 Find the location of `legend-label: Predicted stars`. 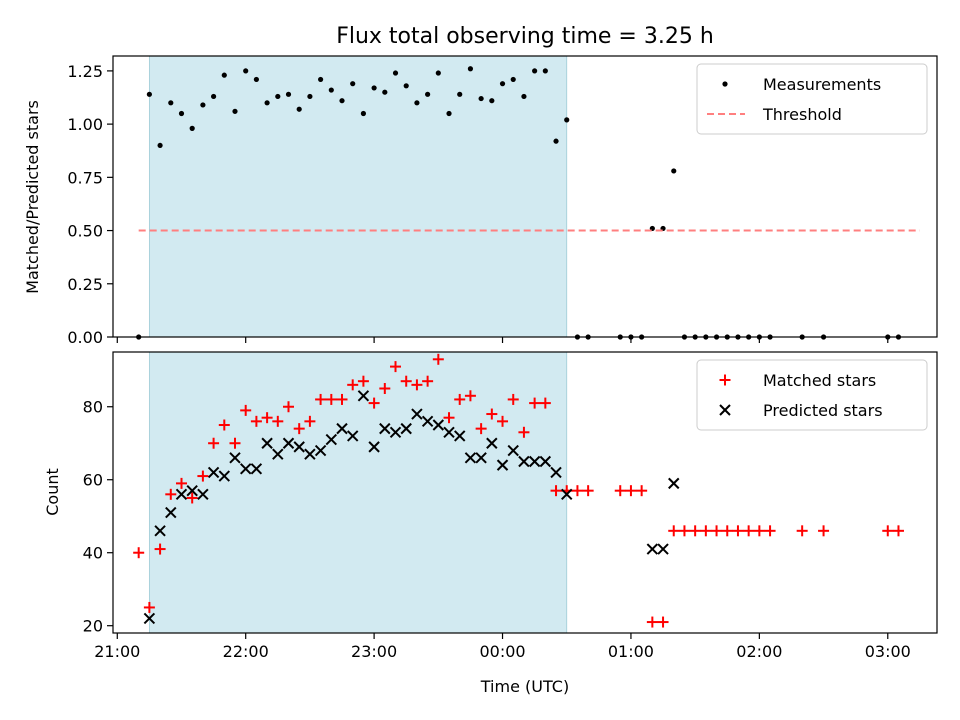

legend-label: Predicted stars is located at coordinates (823, 410).